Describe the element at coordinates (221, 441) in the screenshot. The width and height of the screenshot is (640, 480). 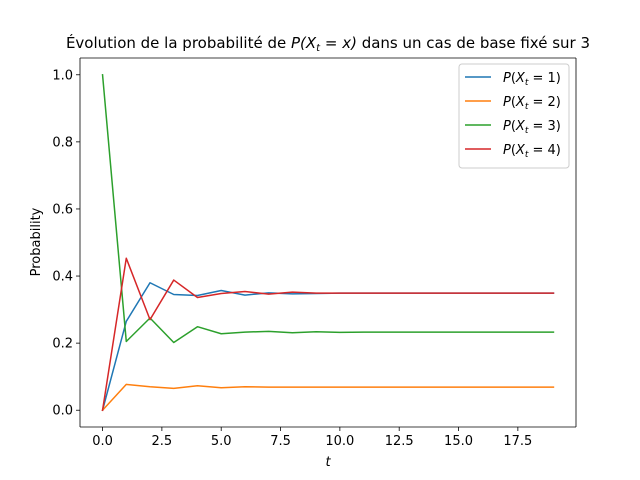
I see `x-tick-label: 5.0` at that location.